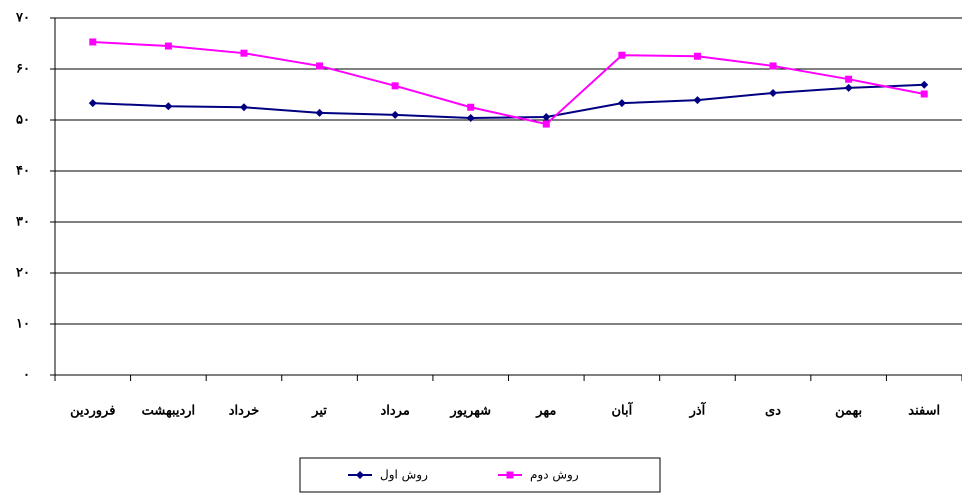 The height and width of the screenshot is (495, 962). What do you see at coordinates (773, 411) in the screenshot?
I see `x-tick-label: دی` at bounding box center [773, 411].